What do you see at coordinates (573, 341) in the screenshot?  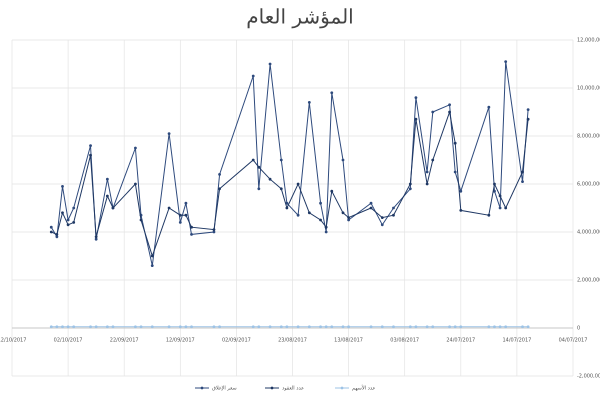 I see `x-tick-label: 04/07/2017` at bounding box center [573, 341].